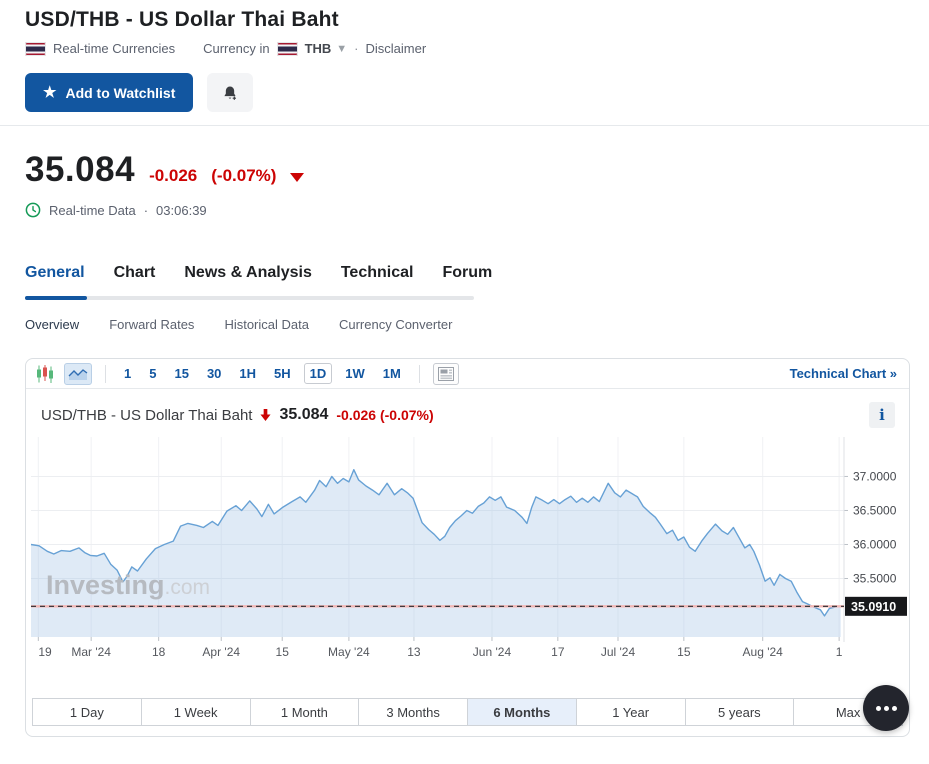 The image size is (929, 764). I want to click on star-icon: ★, so click(50, 92).